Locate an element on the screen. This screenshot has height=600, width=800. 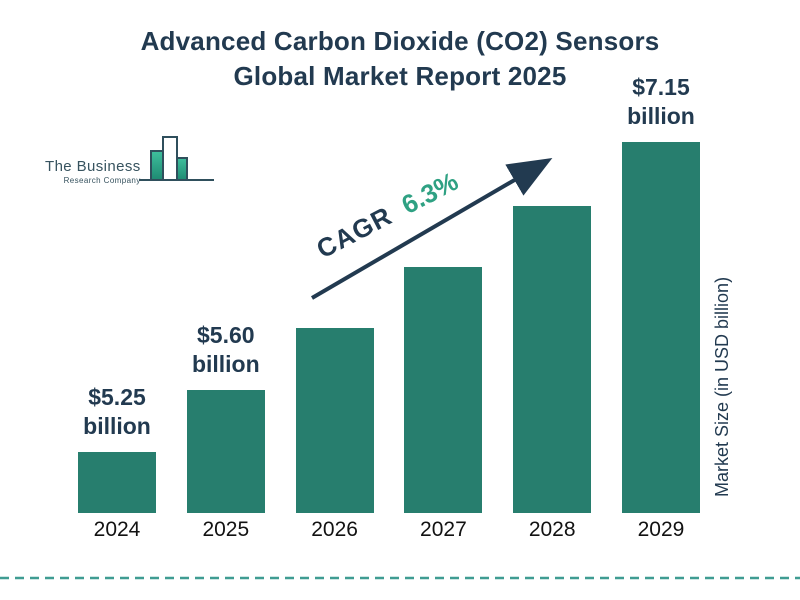
title-line-2: Global Market Report 2025 is located at coordinates (400, 76).